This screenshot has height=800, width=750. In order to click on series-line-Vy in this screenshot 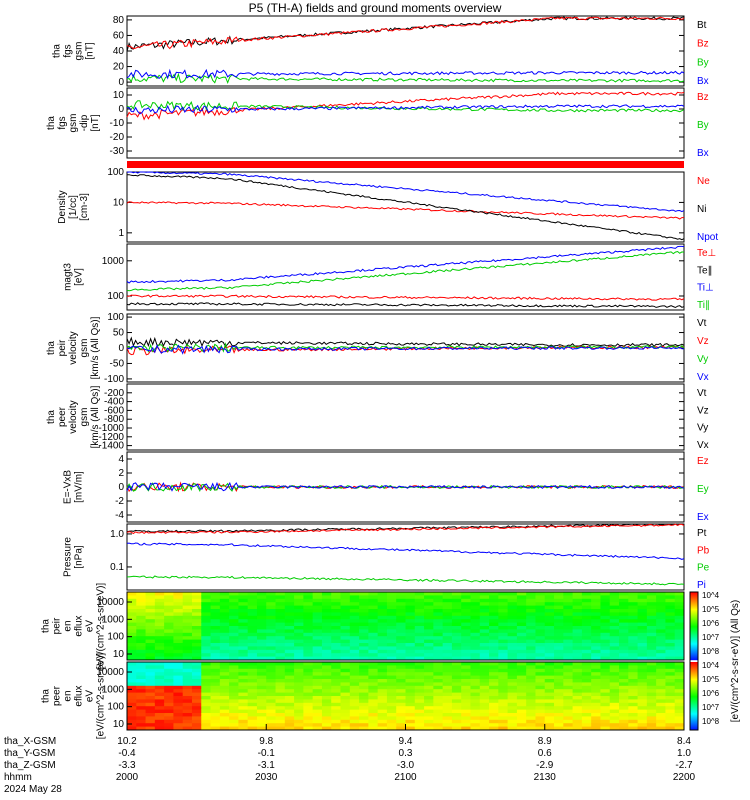, I will do `click(405, 347)`.